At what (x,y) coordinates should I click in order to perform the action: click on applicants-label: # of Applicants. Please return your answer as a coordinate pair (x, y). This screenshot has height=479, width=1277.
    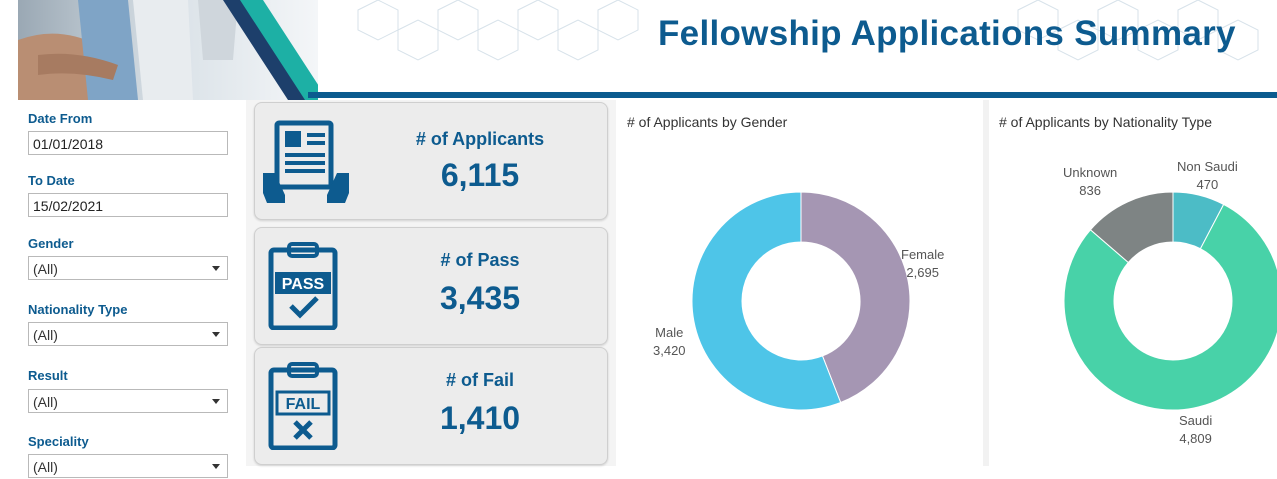
    Looking at the image, I should click on (480, 139).